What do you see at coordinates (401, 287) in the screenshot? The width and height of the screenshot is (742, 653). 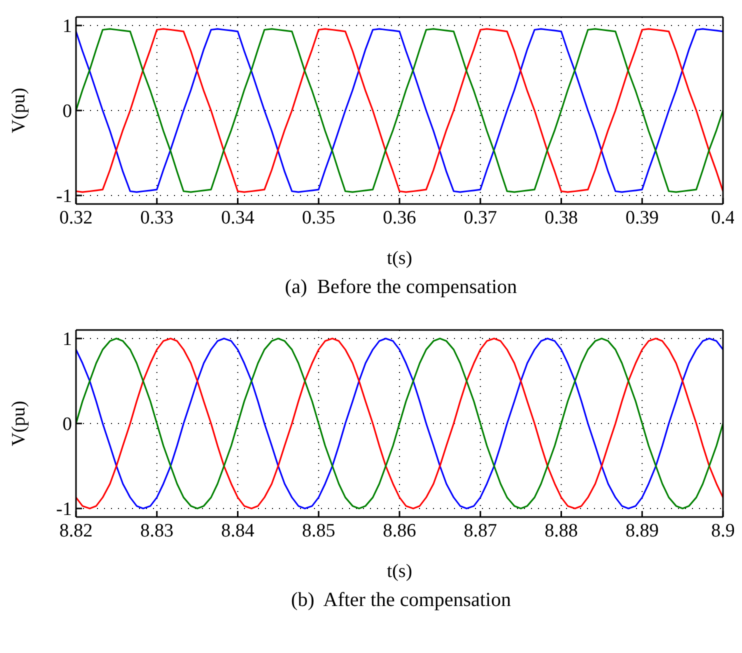 I see `text: (a) Before the compensation` at bounding box center [401, 287].